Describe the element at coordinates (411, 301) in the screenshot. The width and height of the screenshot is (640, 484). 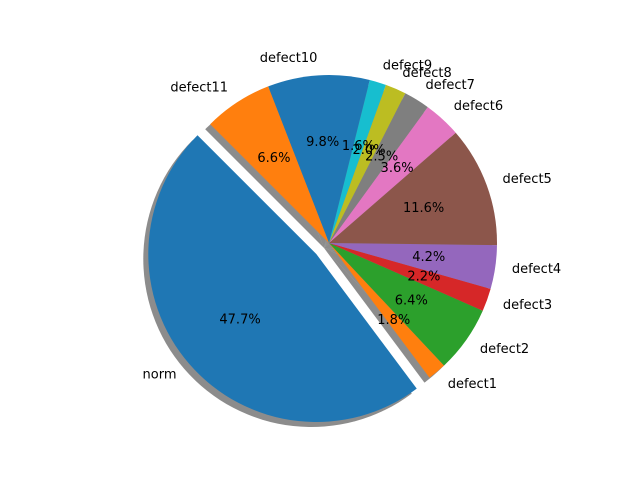
I see `slice-percent-defect2: 6.4%` at that location.